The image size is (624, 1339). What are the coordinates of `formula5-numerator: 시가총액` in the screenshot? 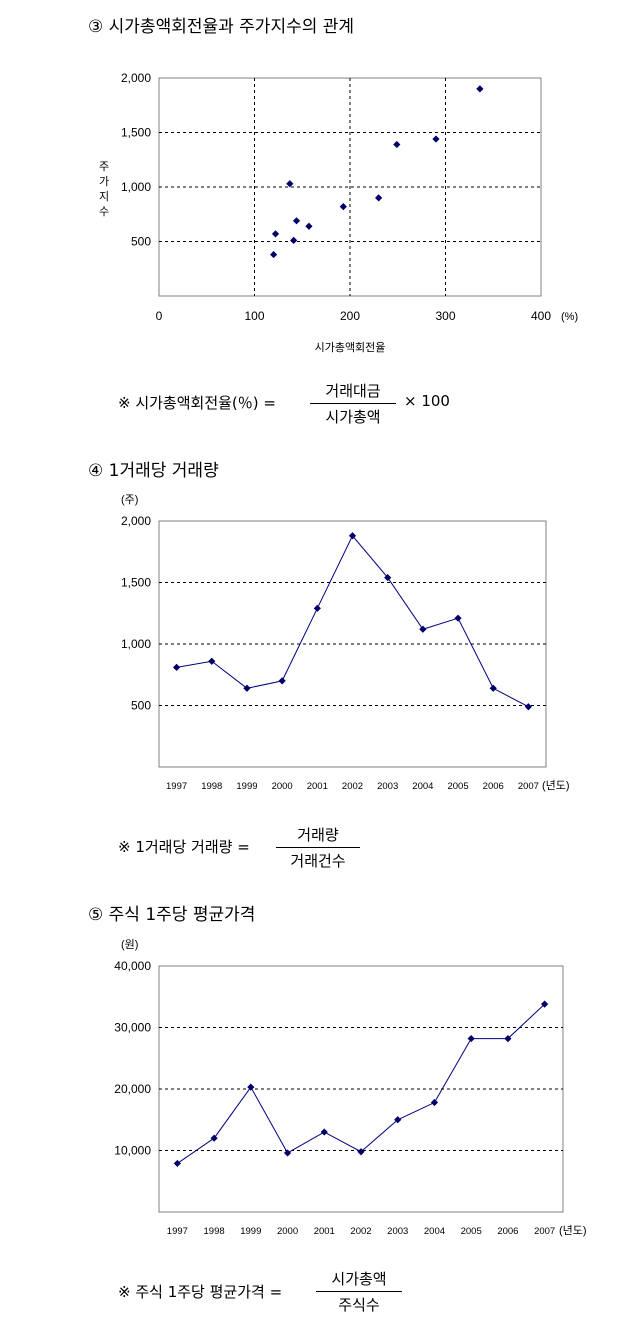 It's located at (359, 1280).